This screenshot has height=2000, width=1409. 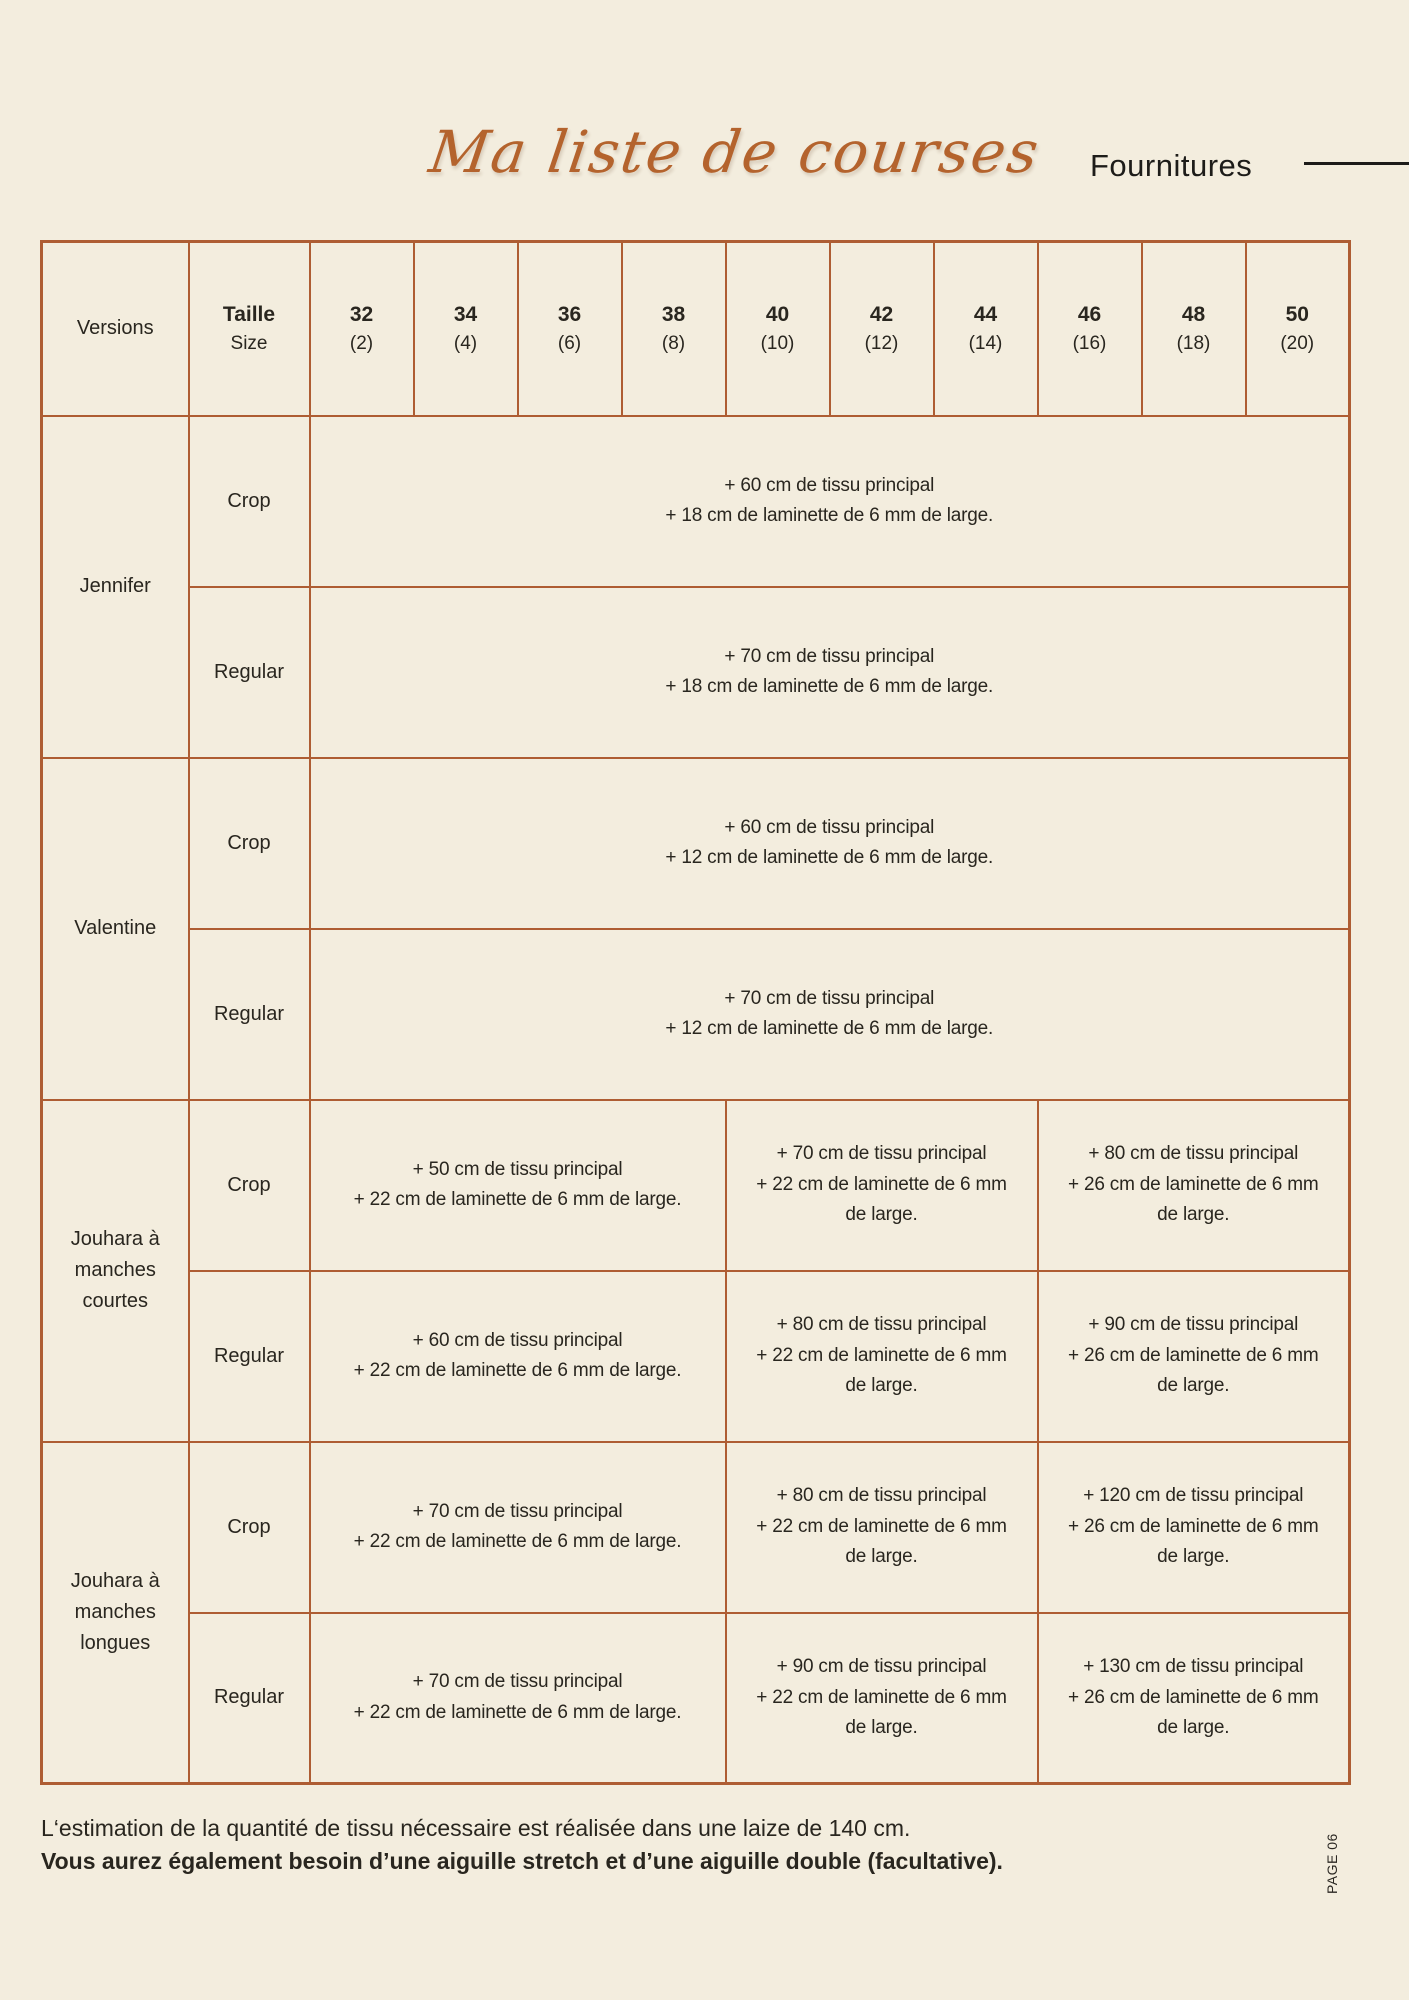 I want to click on size-col-32: 32 (2), so click(x=361, y=328).